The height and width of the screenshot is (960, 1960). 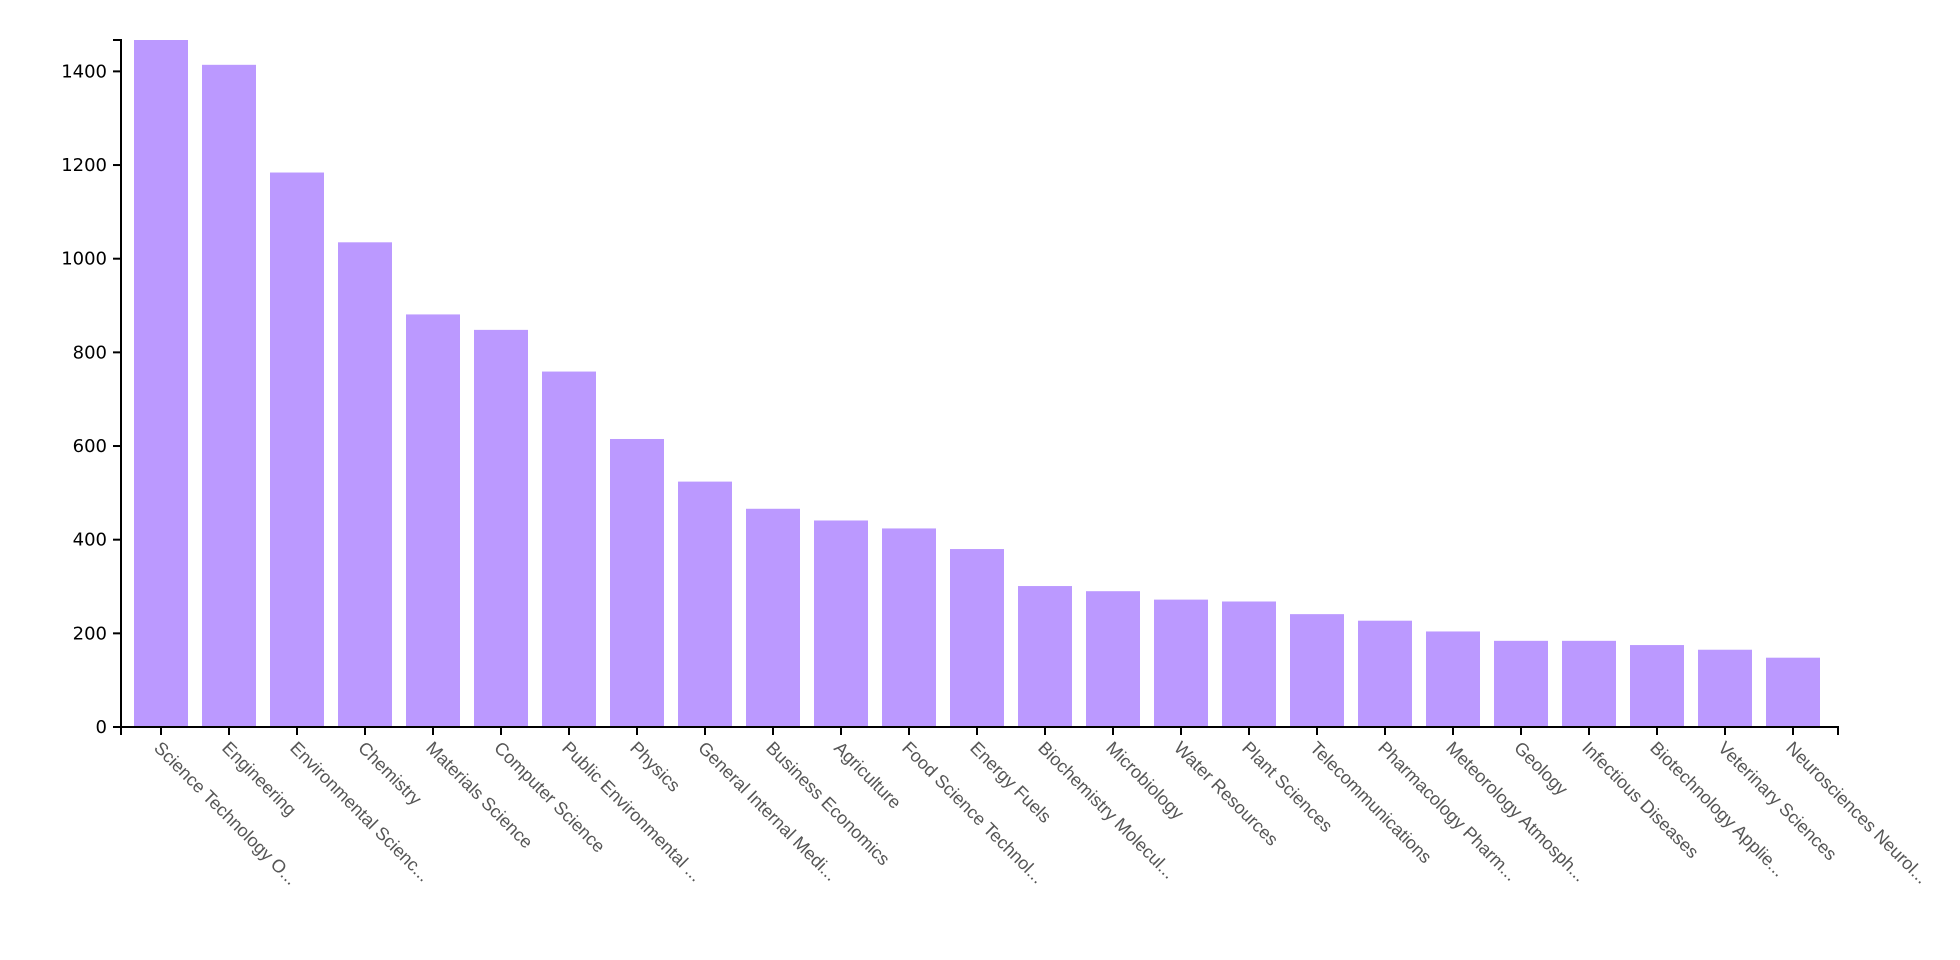 What do you see at coordinates (90, 540) in the screenshot?
I see `y-tick-label-2: 400` at bounding box center [90, 540].